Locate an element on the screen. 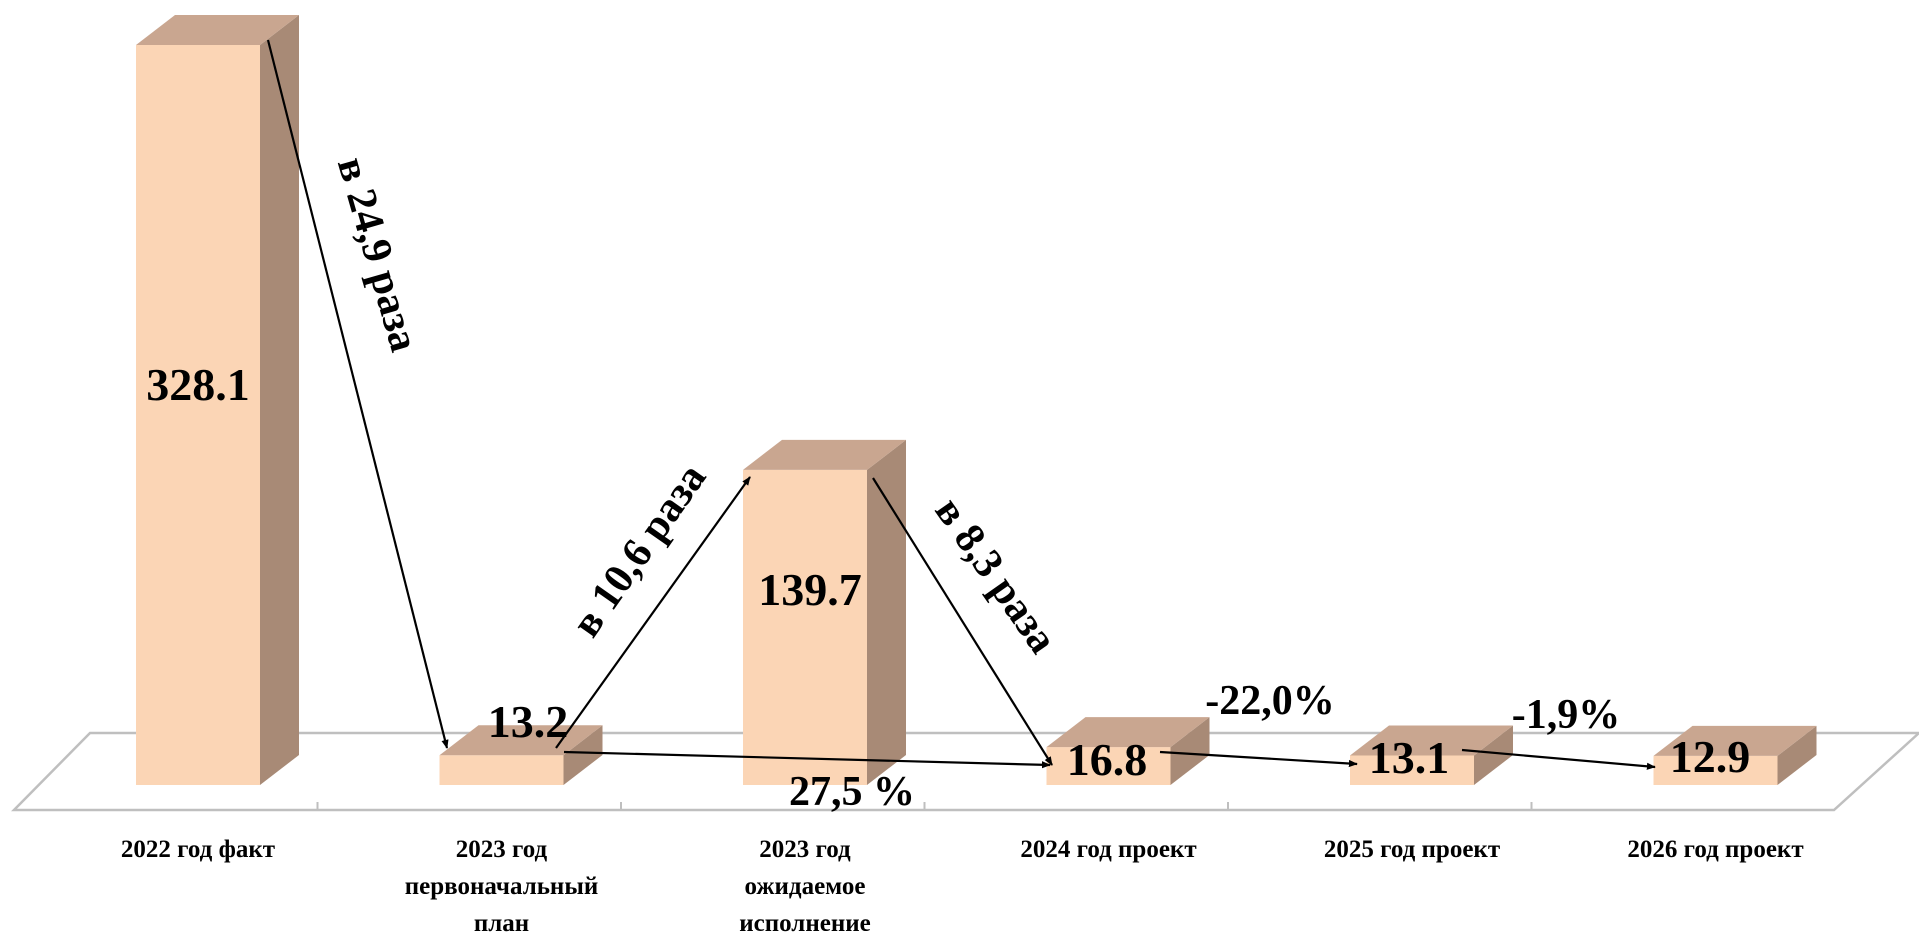 Image resolution: width=1919 pixels, height=936 pixels. data-label: 12.9 is located at coordinates (1710, 756).